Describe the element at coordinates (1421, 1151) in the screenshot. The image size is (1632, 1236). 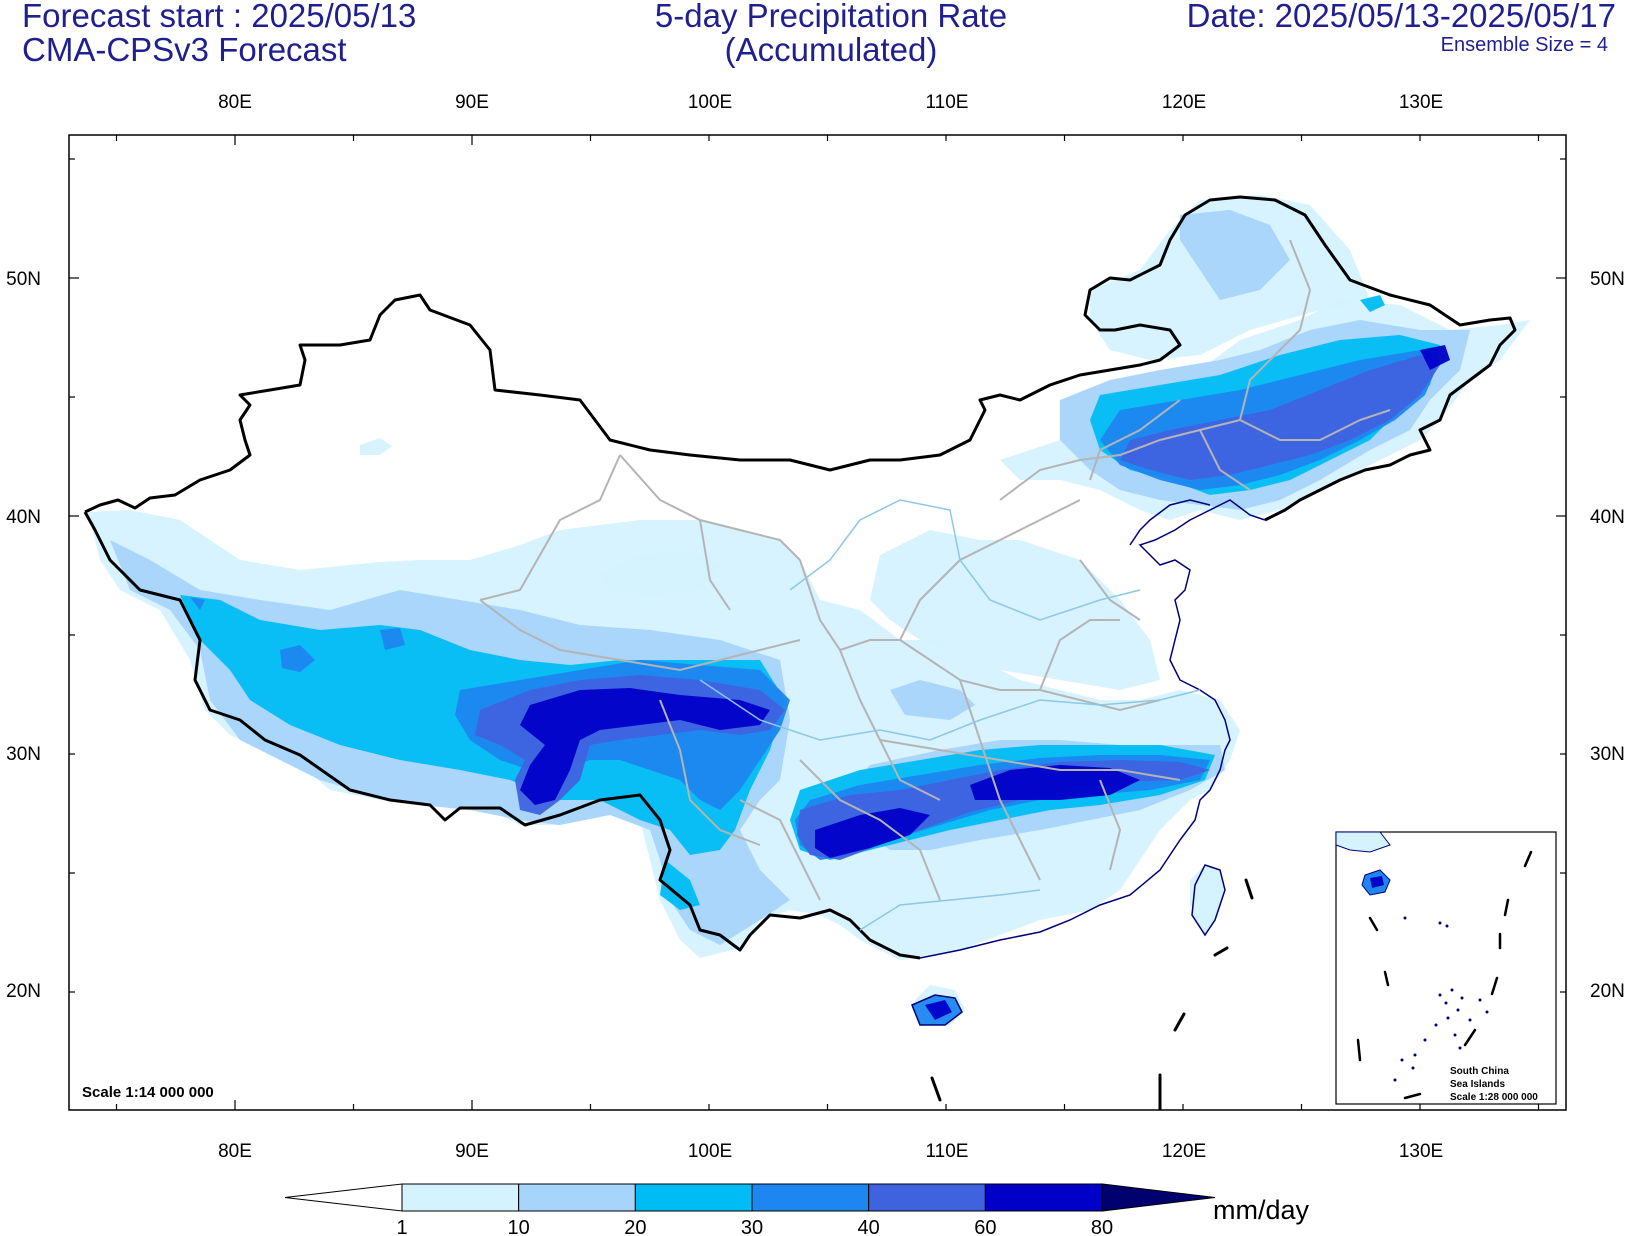
I see `lon-label-bottom: 130E` at that location.